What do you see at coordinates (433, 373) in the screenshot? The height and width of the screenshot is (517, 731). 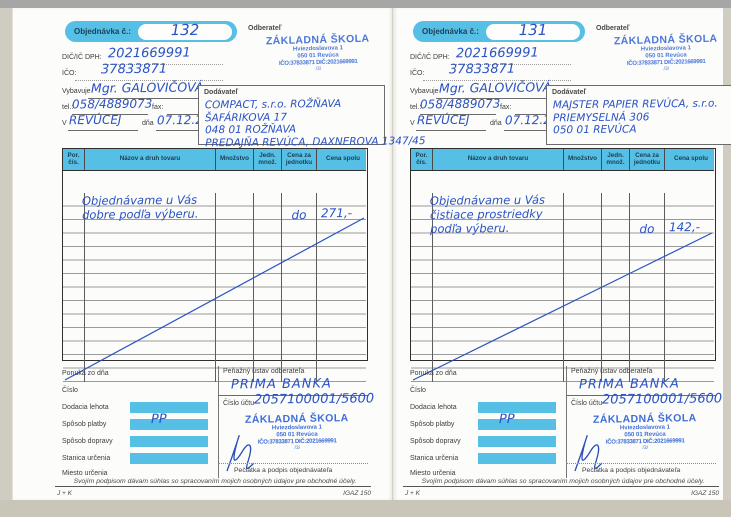 I see `offer-date-label: Ponuka zo dňa` at bounding box center [433, 373].